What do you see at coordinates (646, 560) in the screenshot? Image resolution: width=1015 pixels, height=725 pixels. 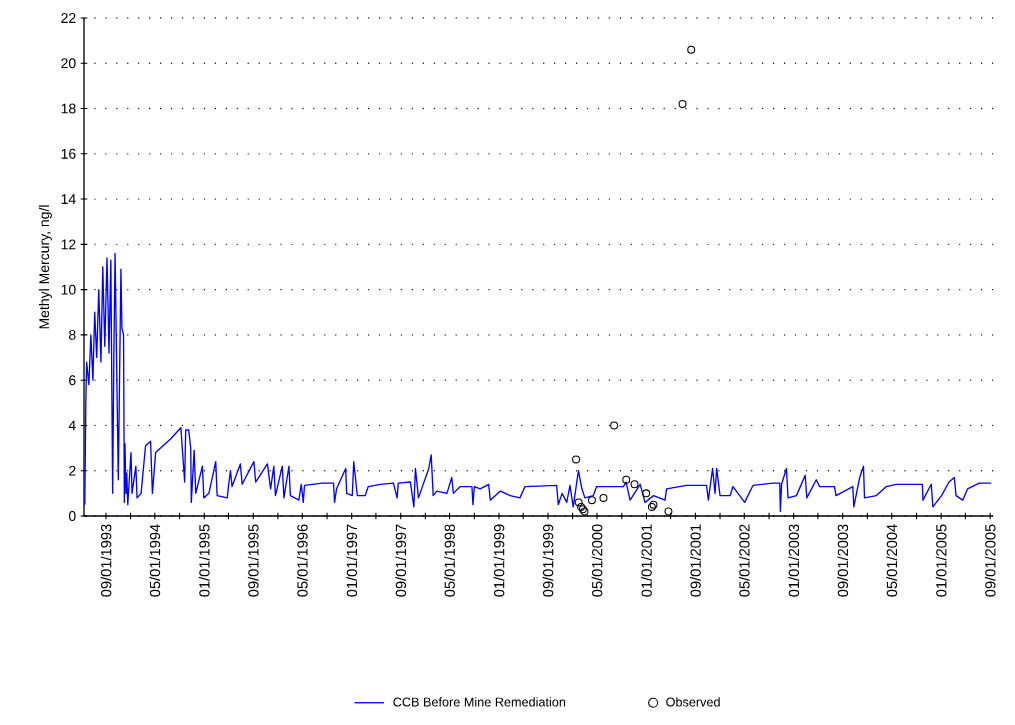 I see `x-tick-label: 01/01/2001` at bounding box center [646, 560].